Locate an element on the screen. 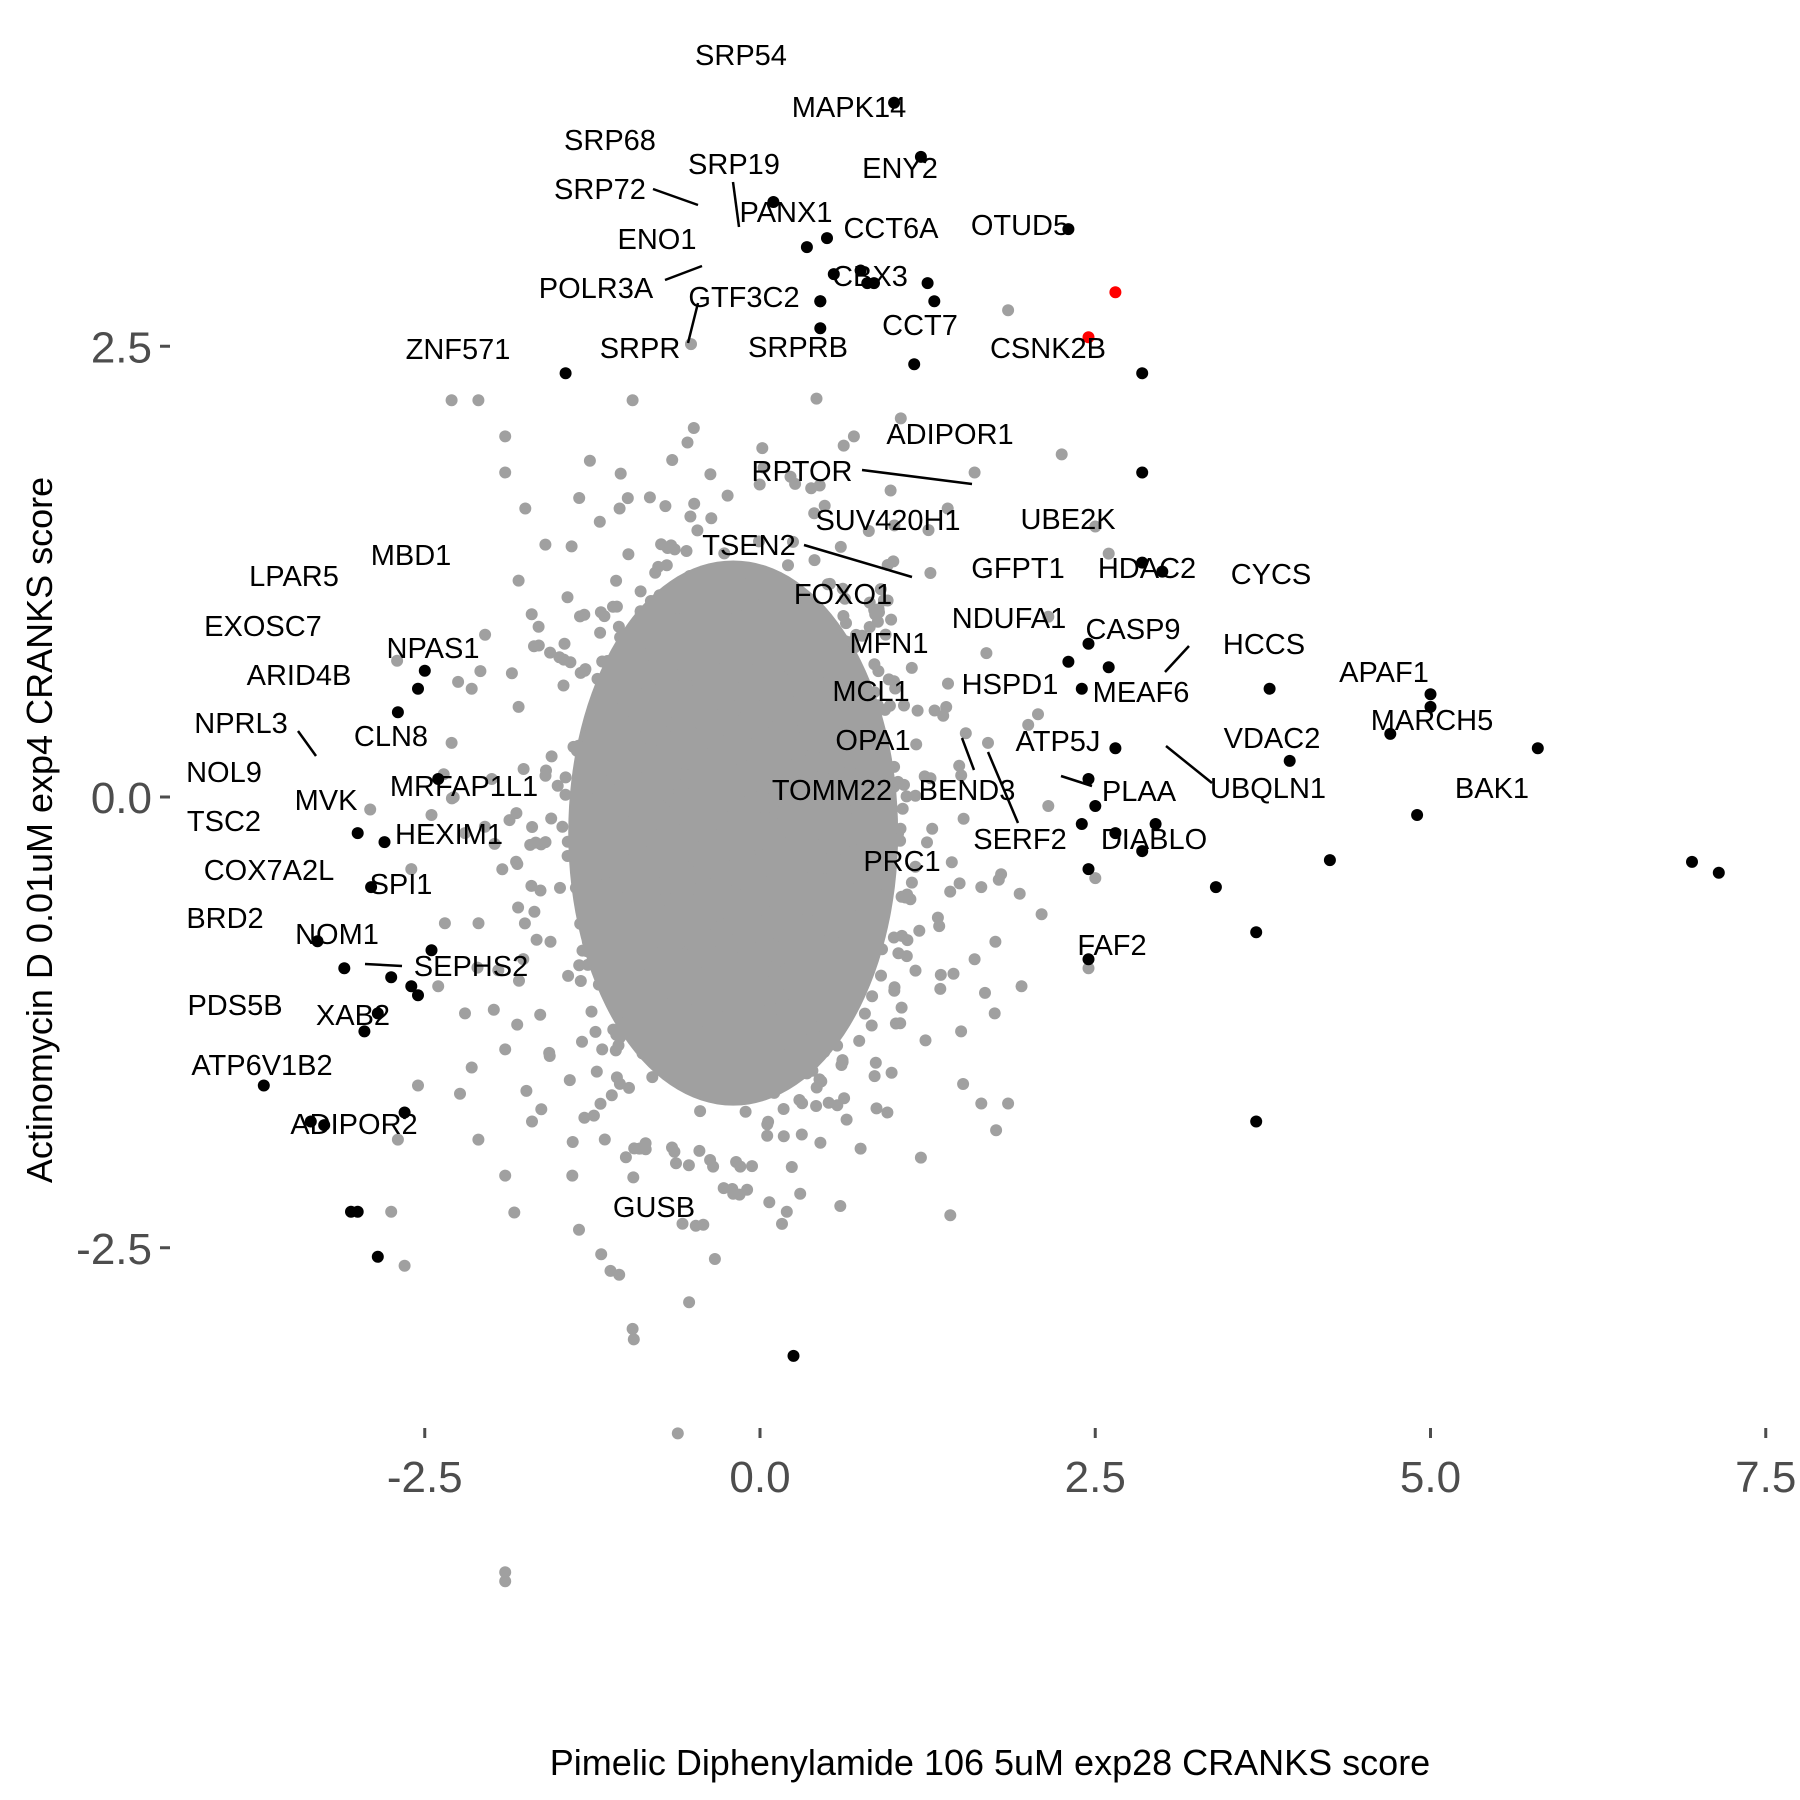 The height and width of the screenshot is (1800, 1800). gene-label-opa1: OPA1 is located at coordinates (872, 741).